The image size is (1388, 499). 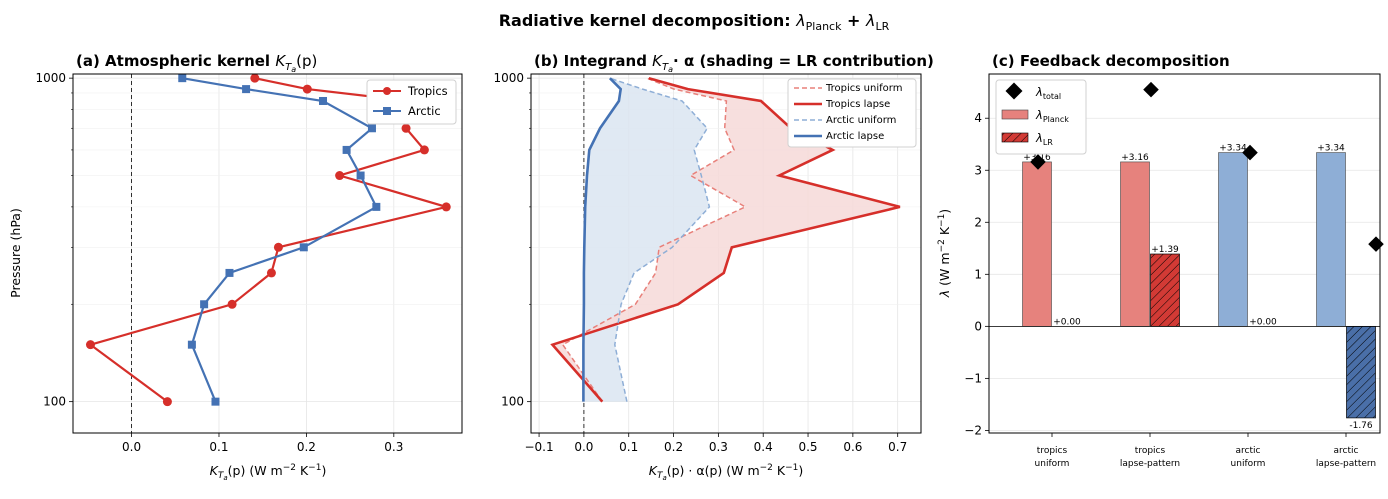 I want to click on panel-b-xlabel: KTa(p) · α(p) (W m−2 K−1), so click(x=726, y=472).